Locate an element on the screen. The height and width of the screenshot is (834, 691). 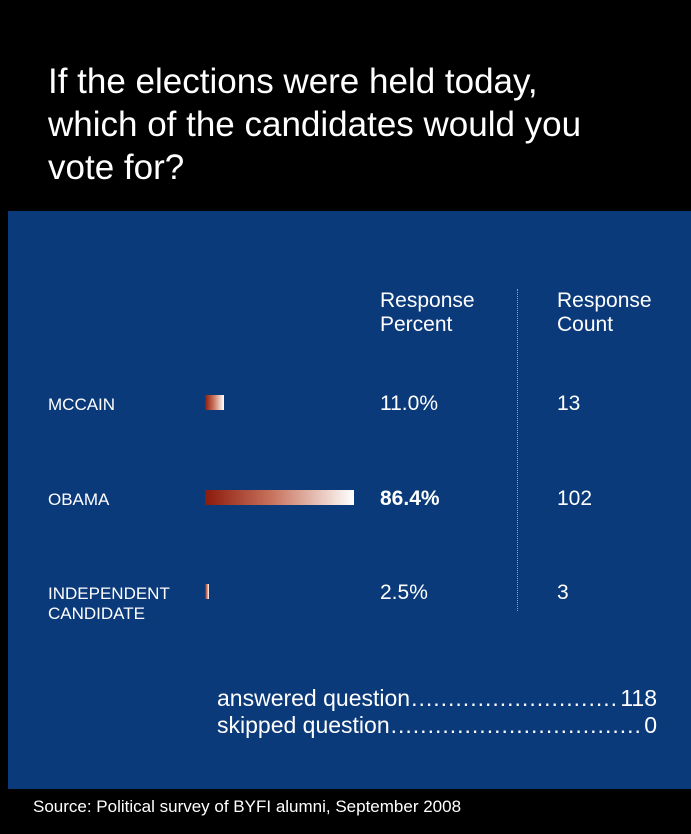
count-label: 3 is located at coordinates (563, 592).